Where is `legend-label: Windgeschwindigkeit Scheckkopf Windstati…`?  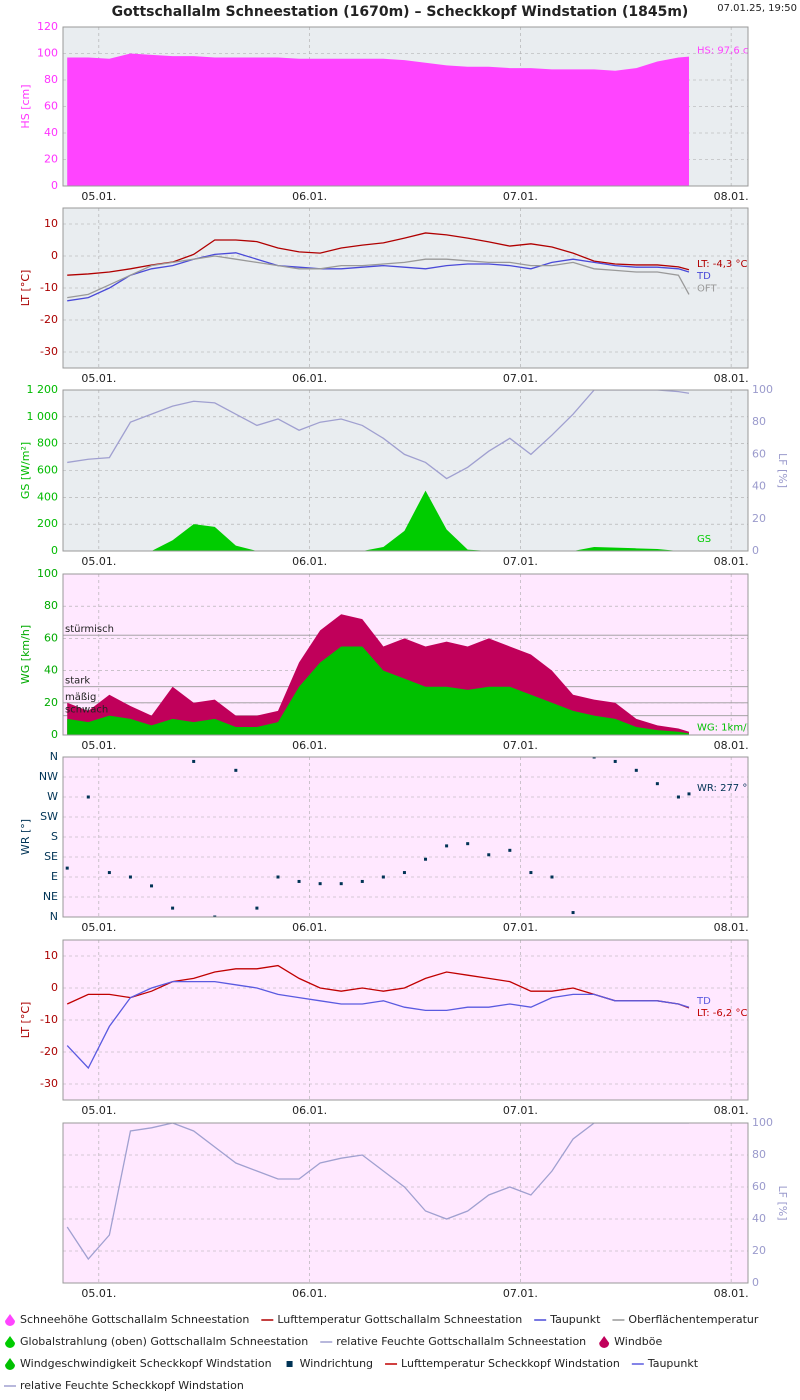
legend-label: Windgeschwindigkeit Scheckkopf Windstati… is located at coordinates (146, 1363).